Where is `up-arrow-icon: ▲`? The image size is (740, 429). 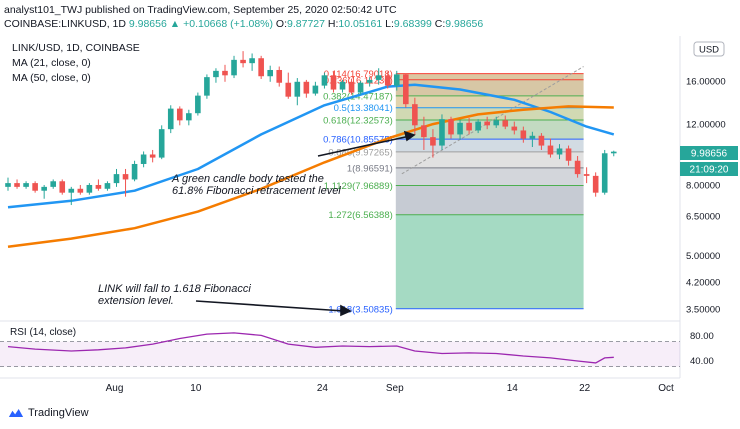 up-arrow-icon: ▲ is located at coordinates (175, 24).